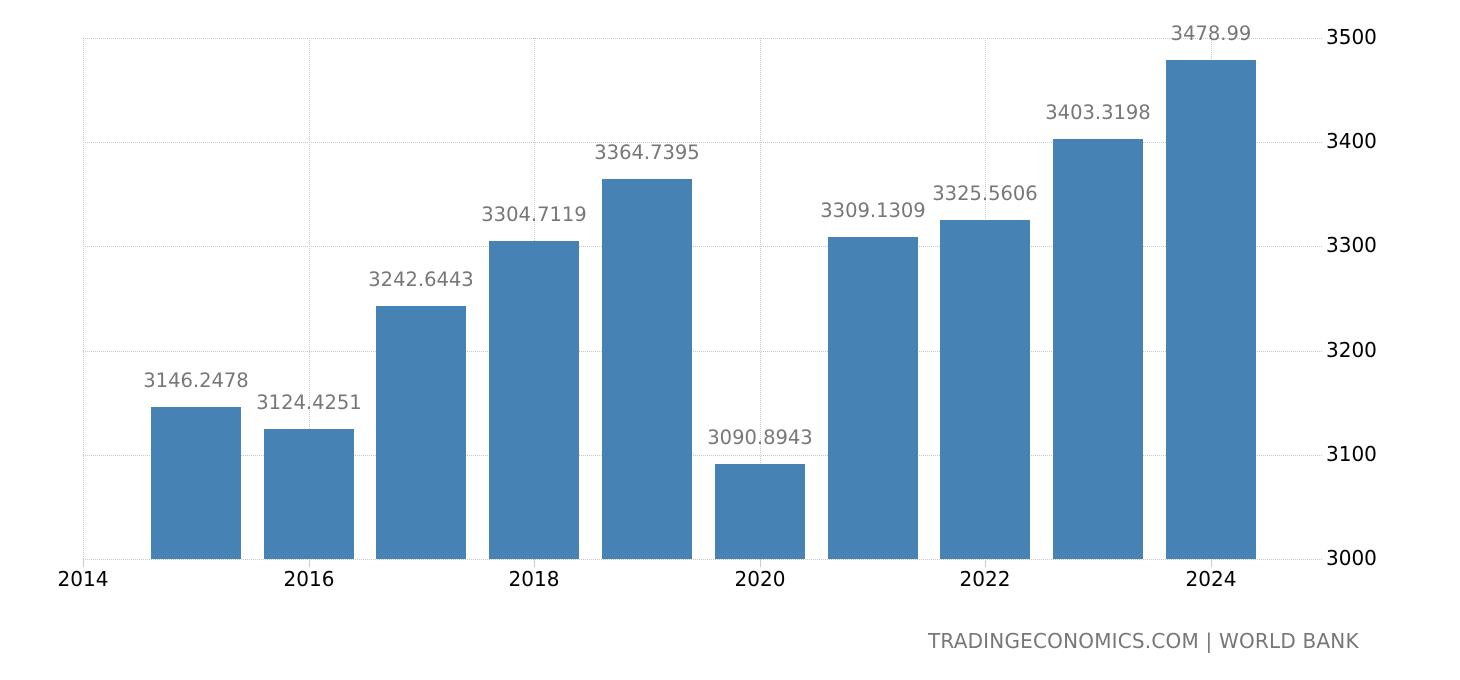  What do you see at coordinates (647, 152) in the screenshot?
I see `bar-value-label: 3364.7395` at bounding box center [647, 152].